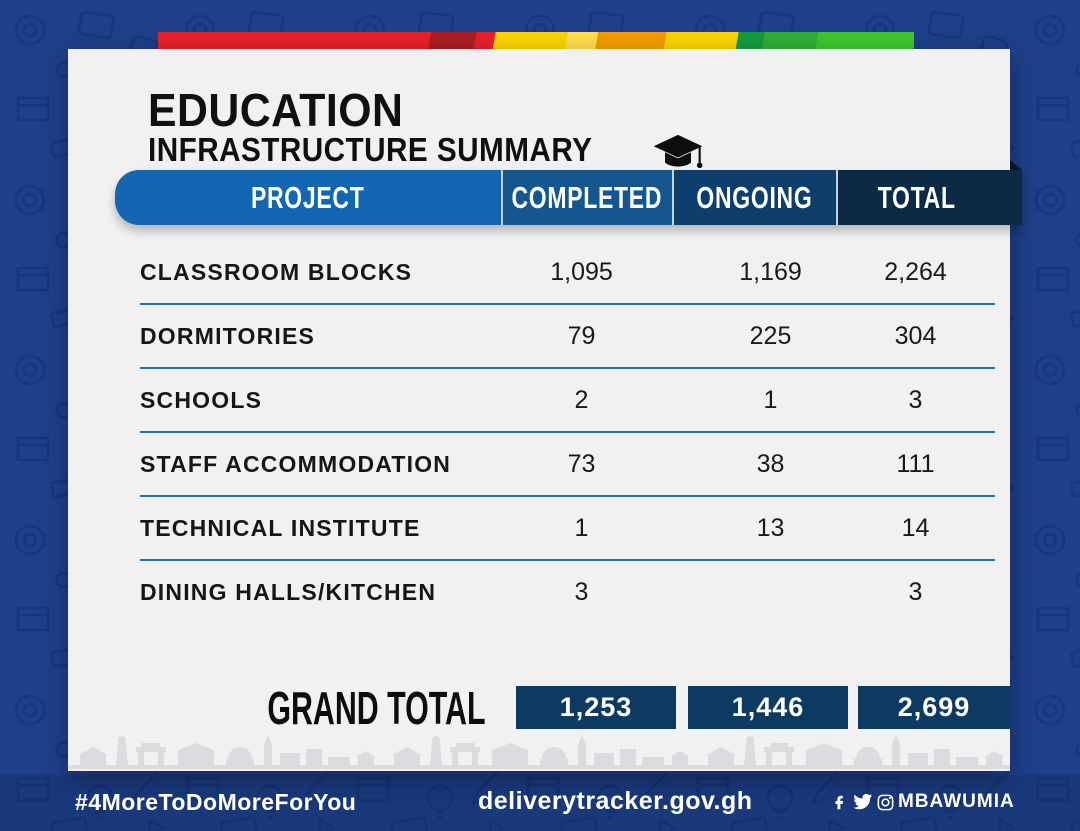 The image size is (1080, 831). I want to click on footer-hashtag: #4MoreToDoMoreForYou, so click(216, 802).